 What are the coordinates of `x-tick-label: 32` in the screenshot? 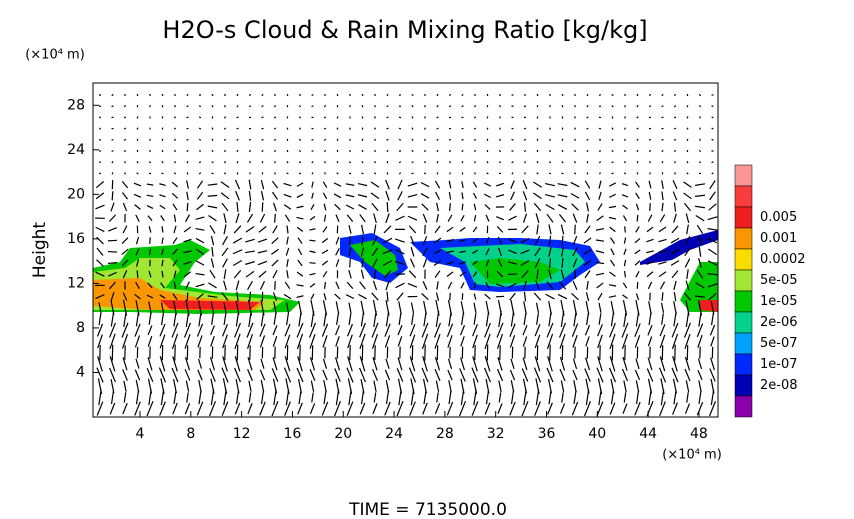 It's located at (496, 434).